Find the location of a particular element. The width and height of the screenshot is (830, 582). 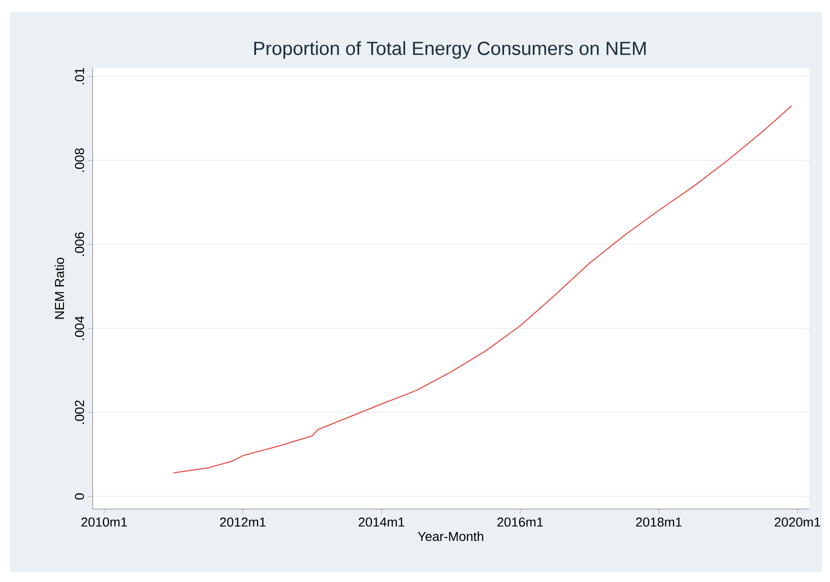

x-tick-label: 2020m1 is located at coordinates (797, 522).